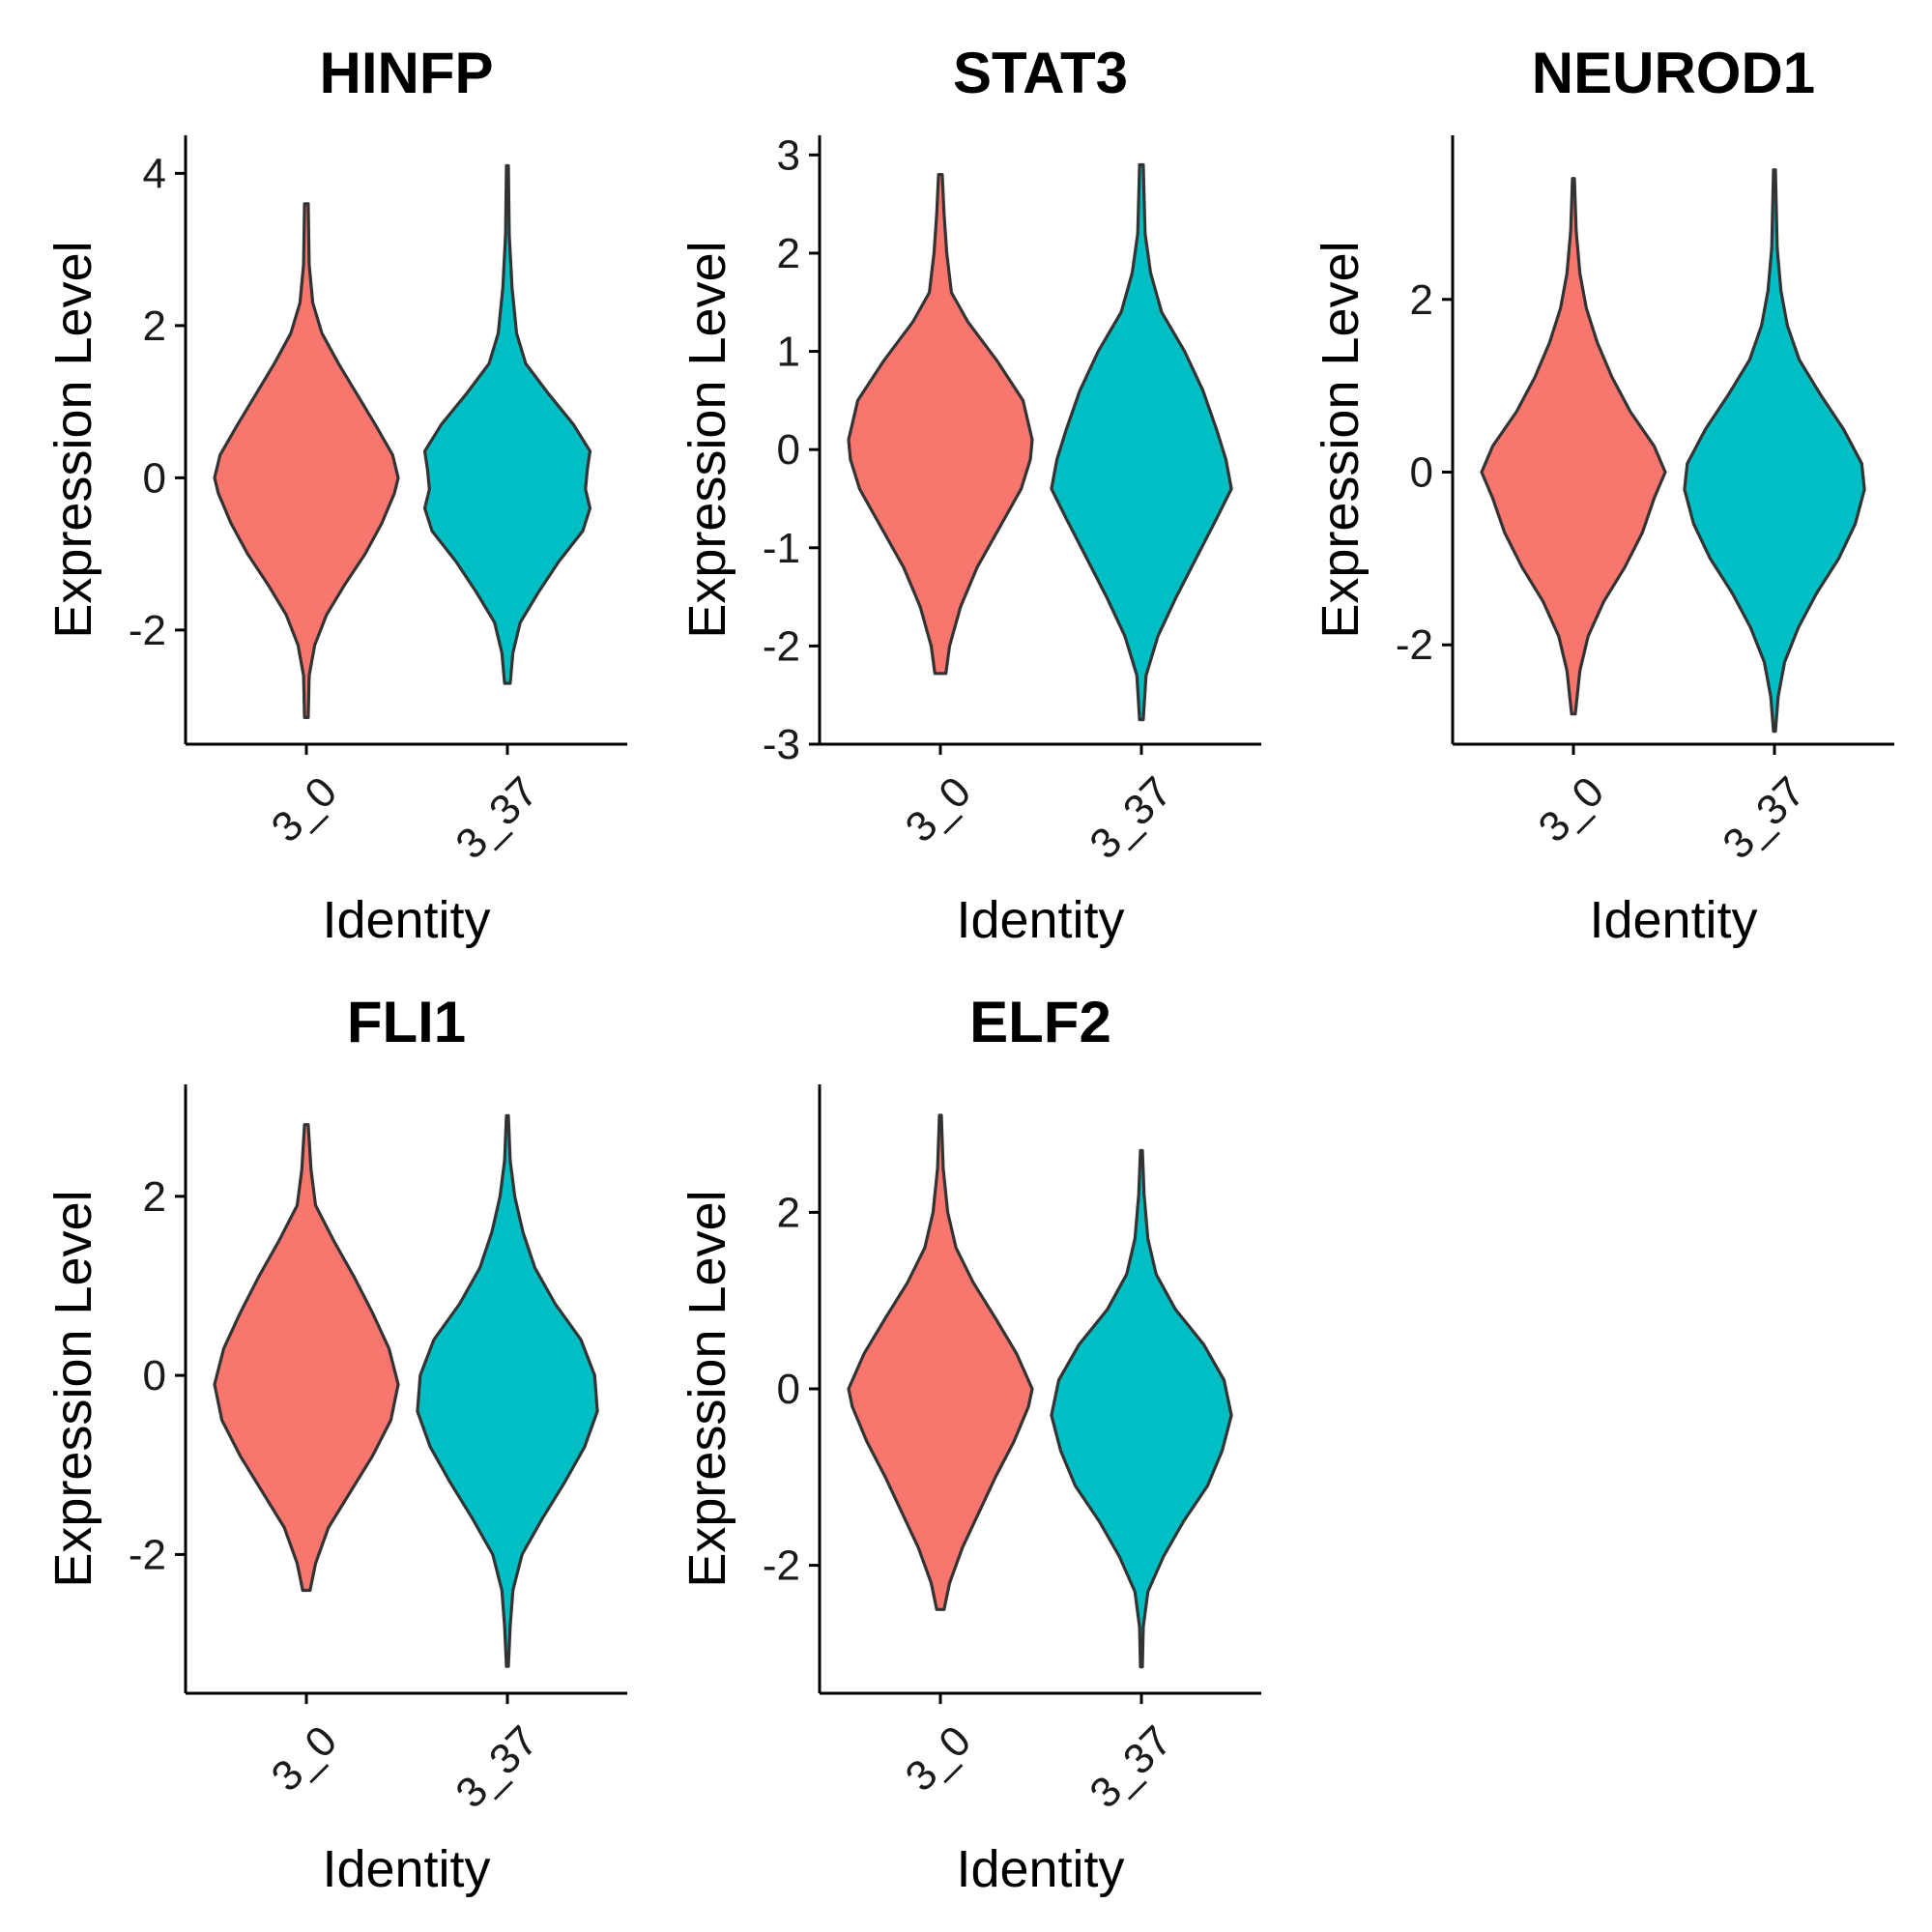 This screenshot has height=1932, width=1932. Describe the element at coordinates (788, 155) in the screenshot. I see `y-tick-label: 3` at that location.